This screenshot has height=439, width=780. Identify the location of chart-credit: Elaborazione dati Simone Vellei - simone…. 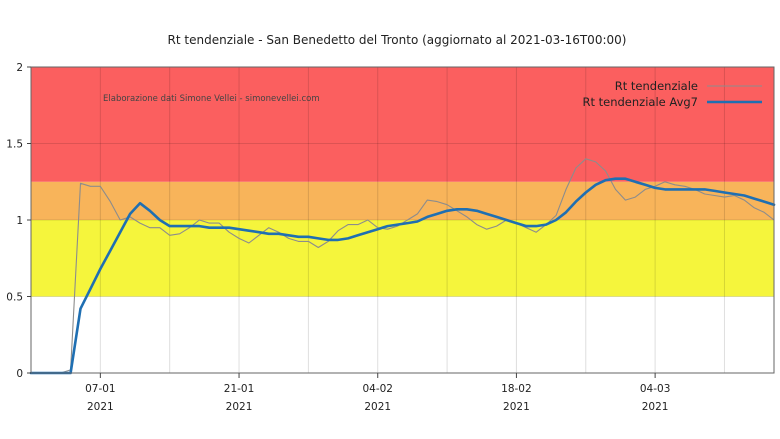
(211, 99).